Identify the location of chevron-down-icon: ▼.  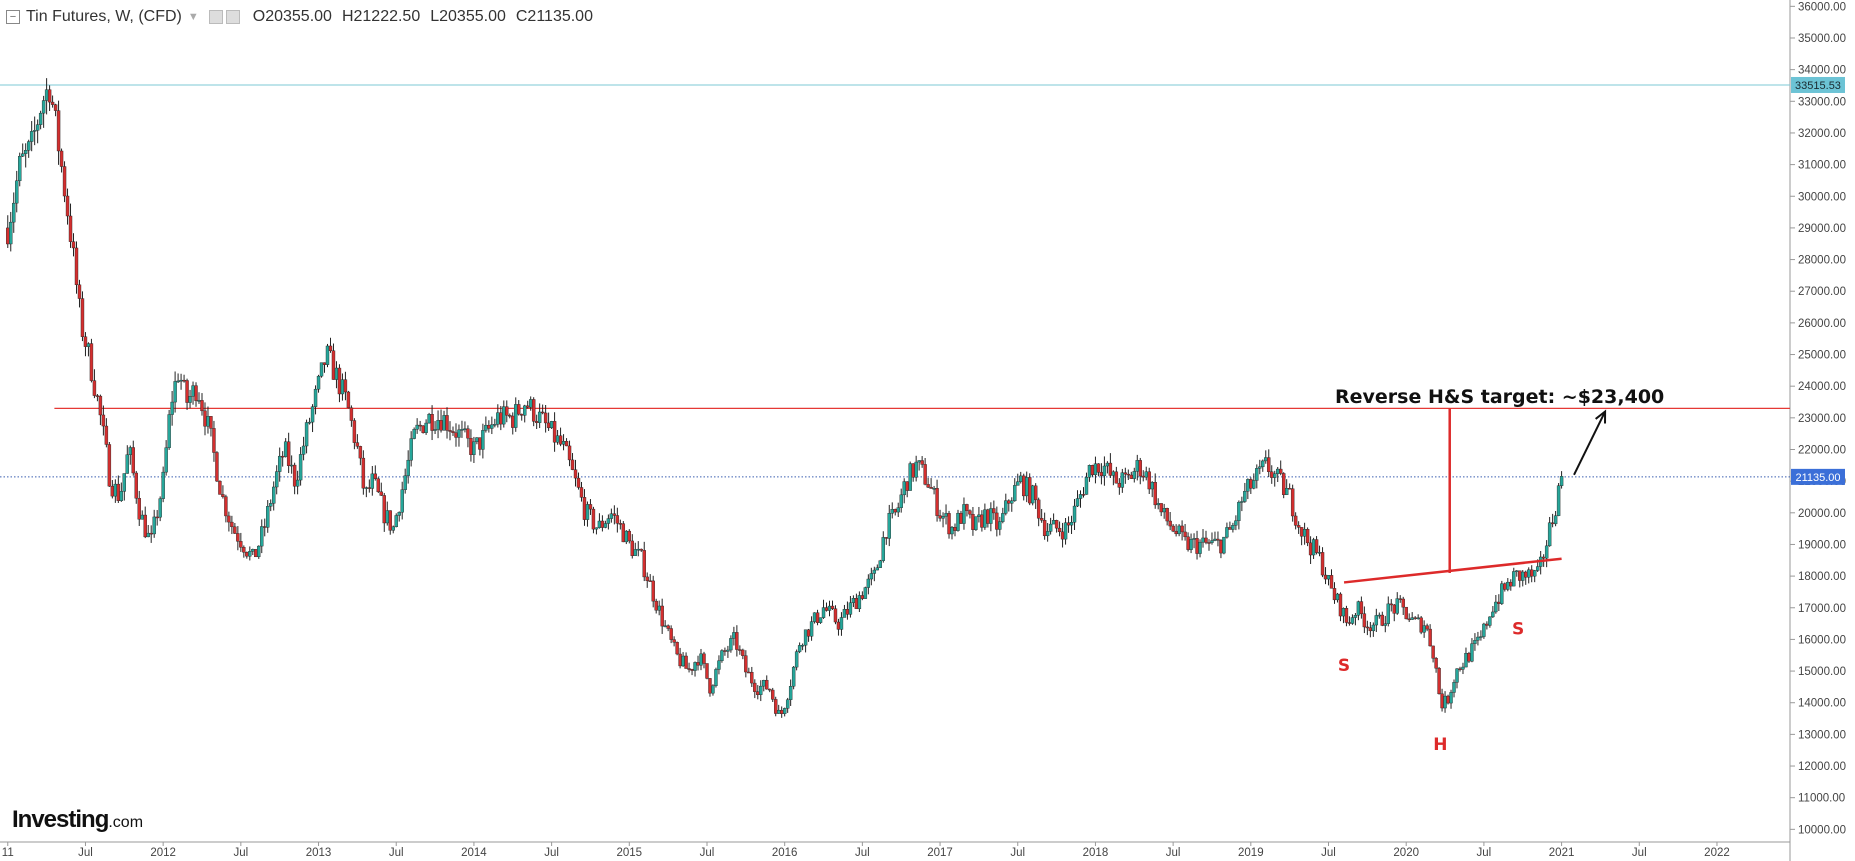
(193, 17).